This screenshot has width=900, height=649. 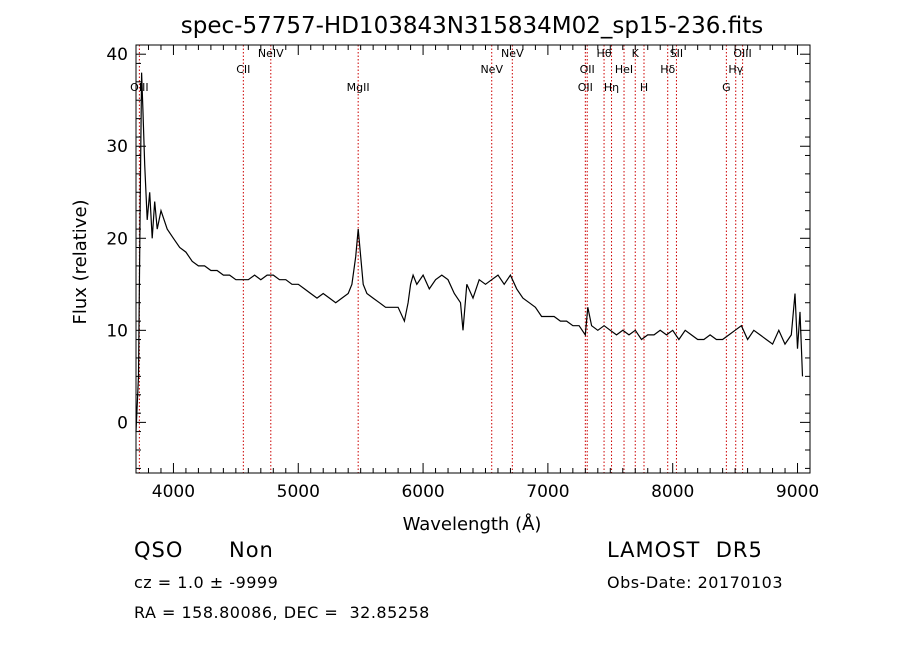 What do you see at coordinates (472, 524) in the screenshot?
I see `x-axis-label: Wavelength (Å)` at bounding box center [472, 524].